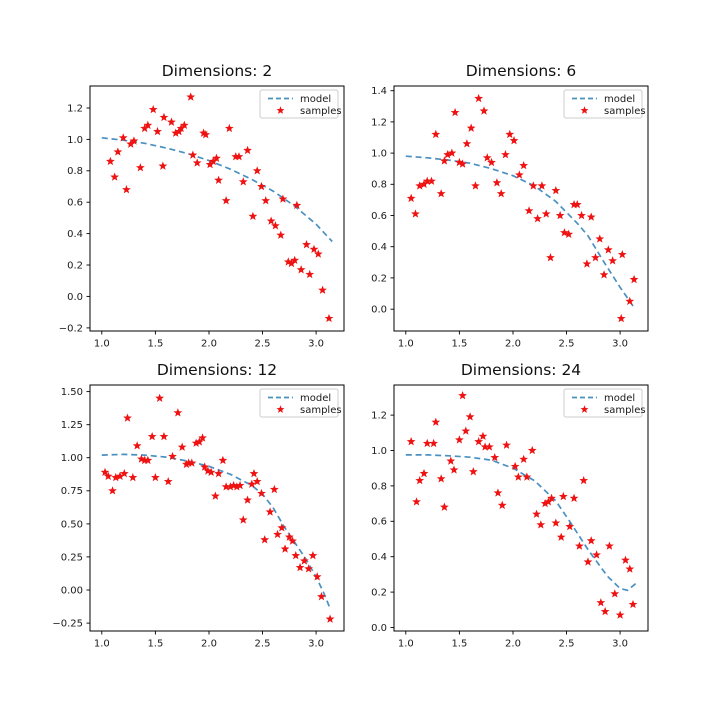  I want to click on y-tick-label: 0.75, so click(72, 491).